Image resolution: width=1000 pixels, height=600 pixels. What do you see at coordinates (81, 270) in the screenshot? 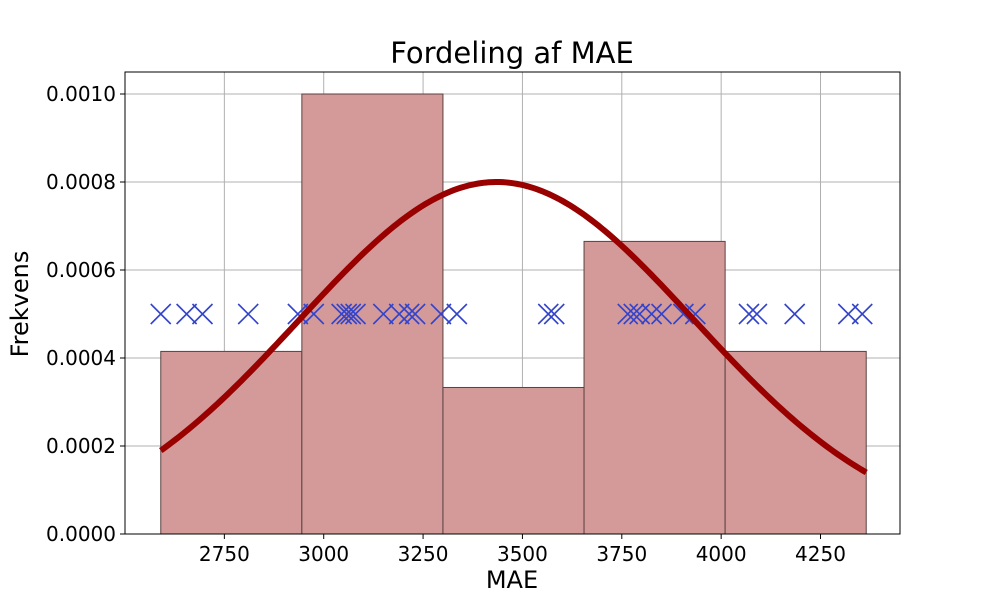
I see `y-tick-label: 0.0006` at bounding box center [81, 270].